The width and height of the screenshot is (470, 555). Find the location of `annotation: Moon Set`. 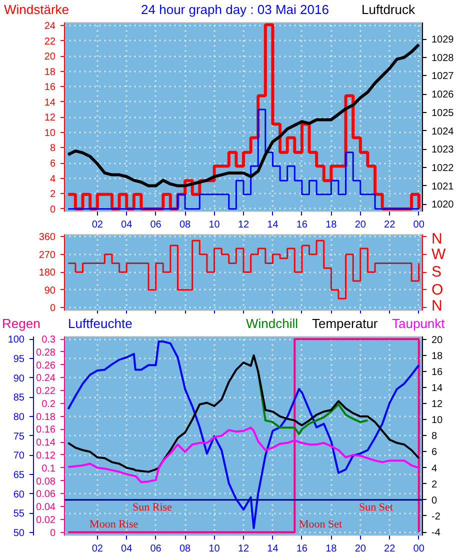

annotation: Moon Set is located at coordinates (320, 524).